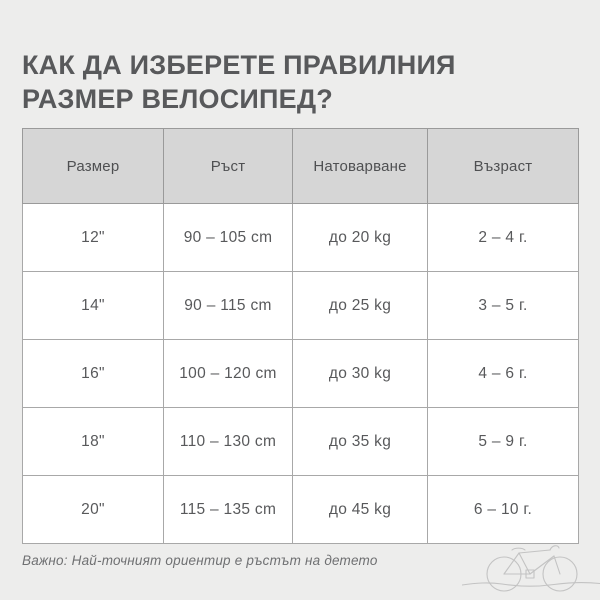 This screenshot has width=600, height=600. What do you see at coordinates (503, 237) in the screenshot?
I see `cell-age: 2 – 4 г.` at bounding box center [503, 237].